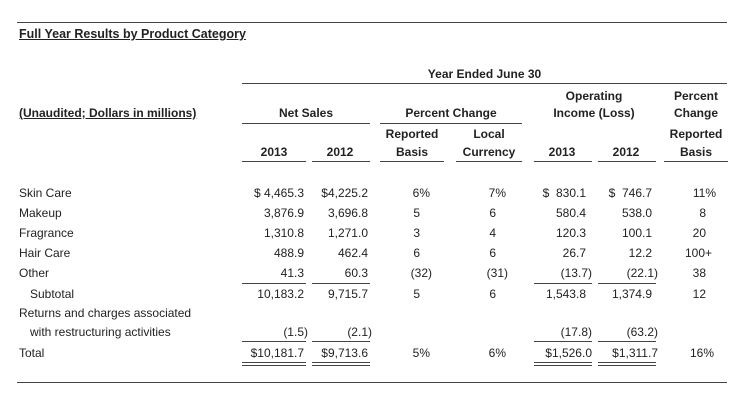 The width and height of the screenshot is (749, 414). Describe the element at coordinates (497, 273) in the screenshot. I see `loc-value: (31)` at that location.